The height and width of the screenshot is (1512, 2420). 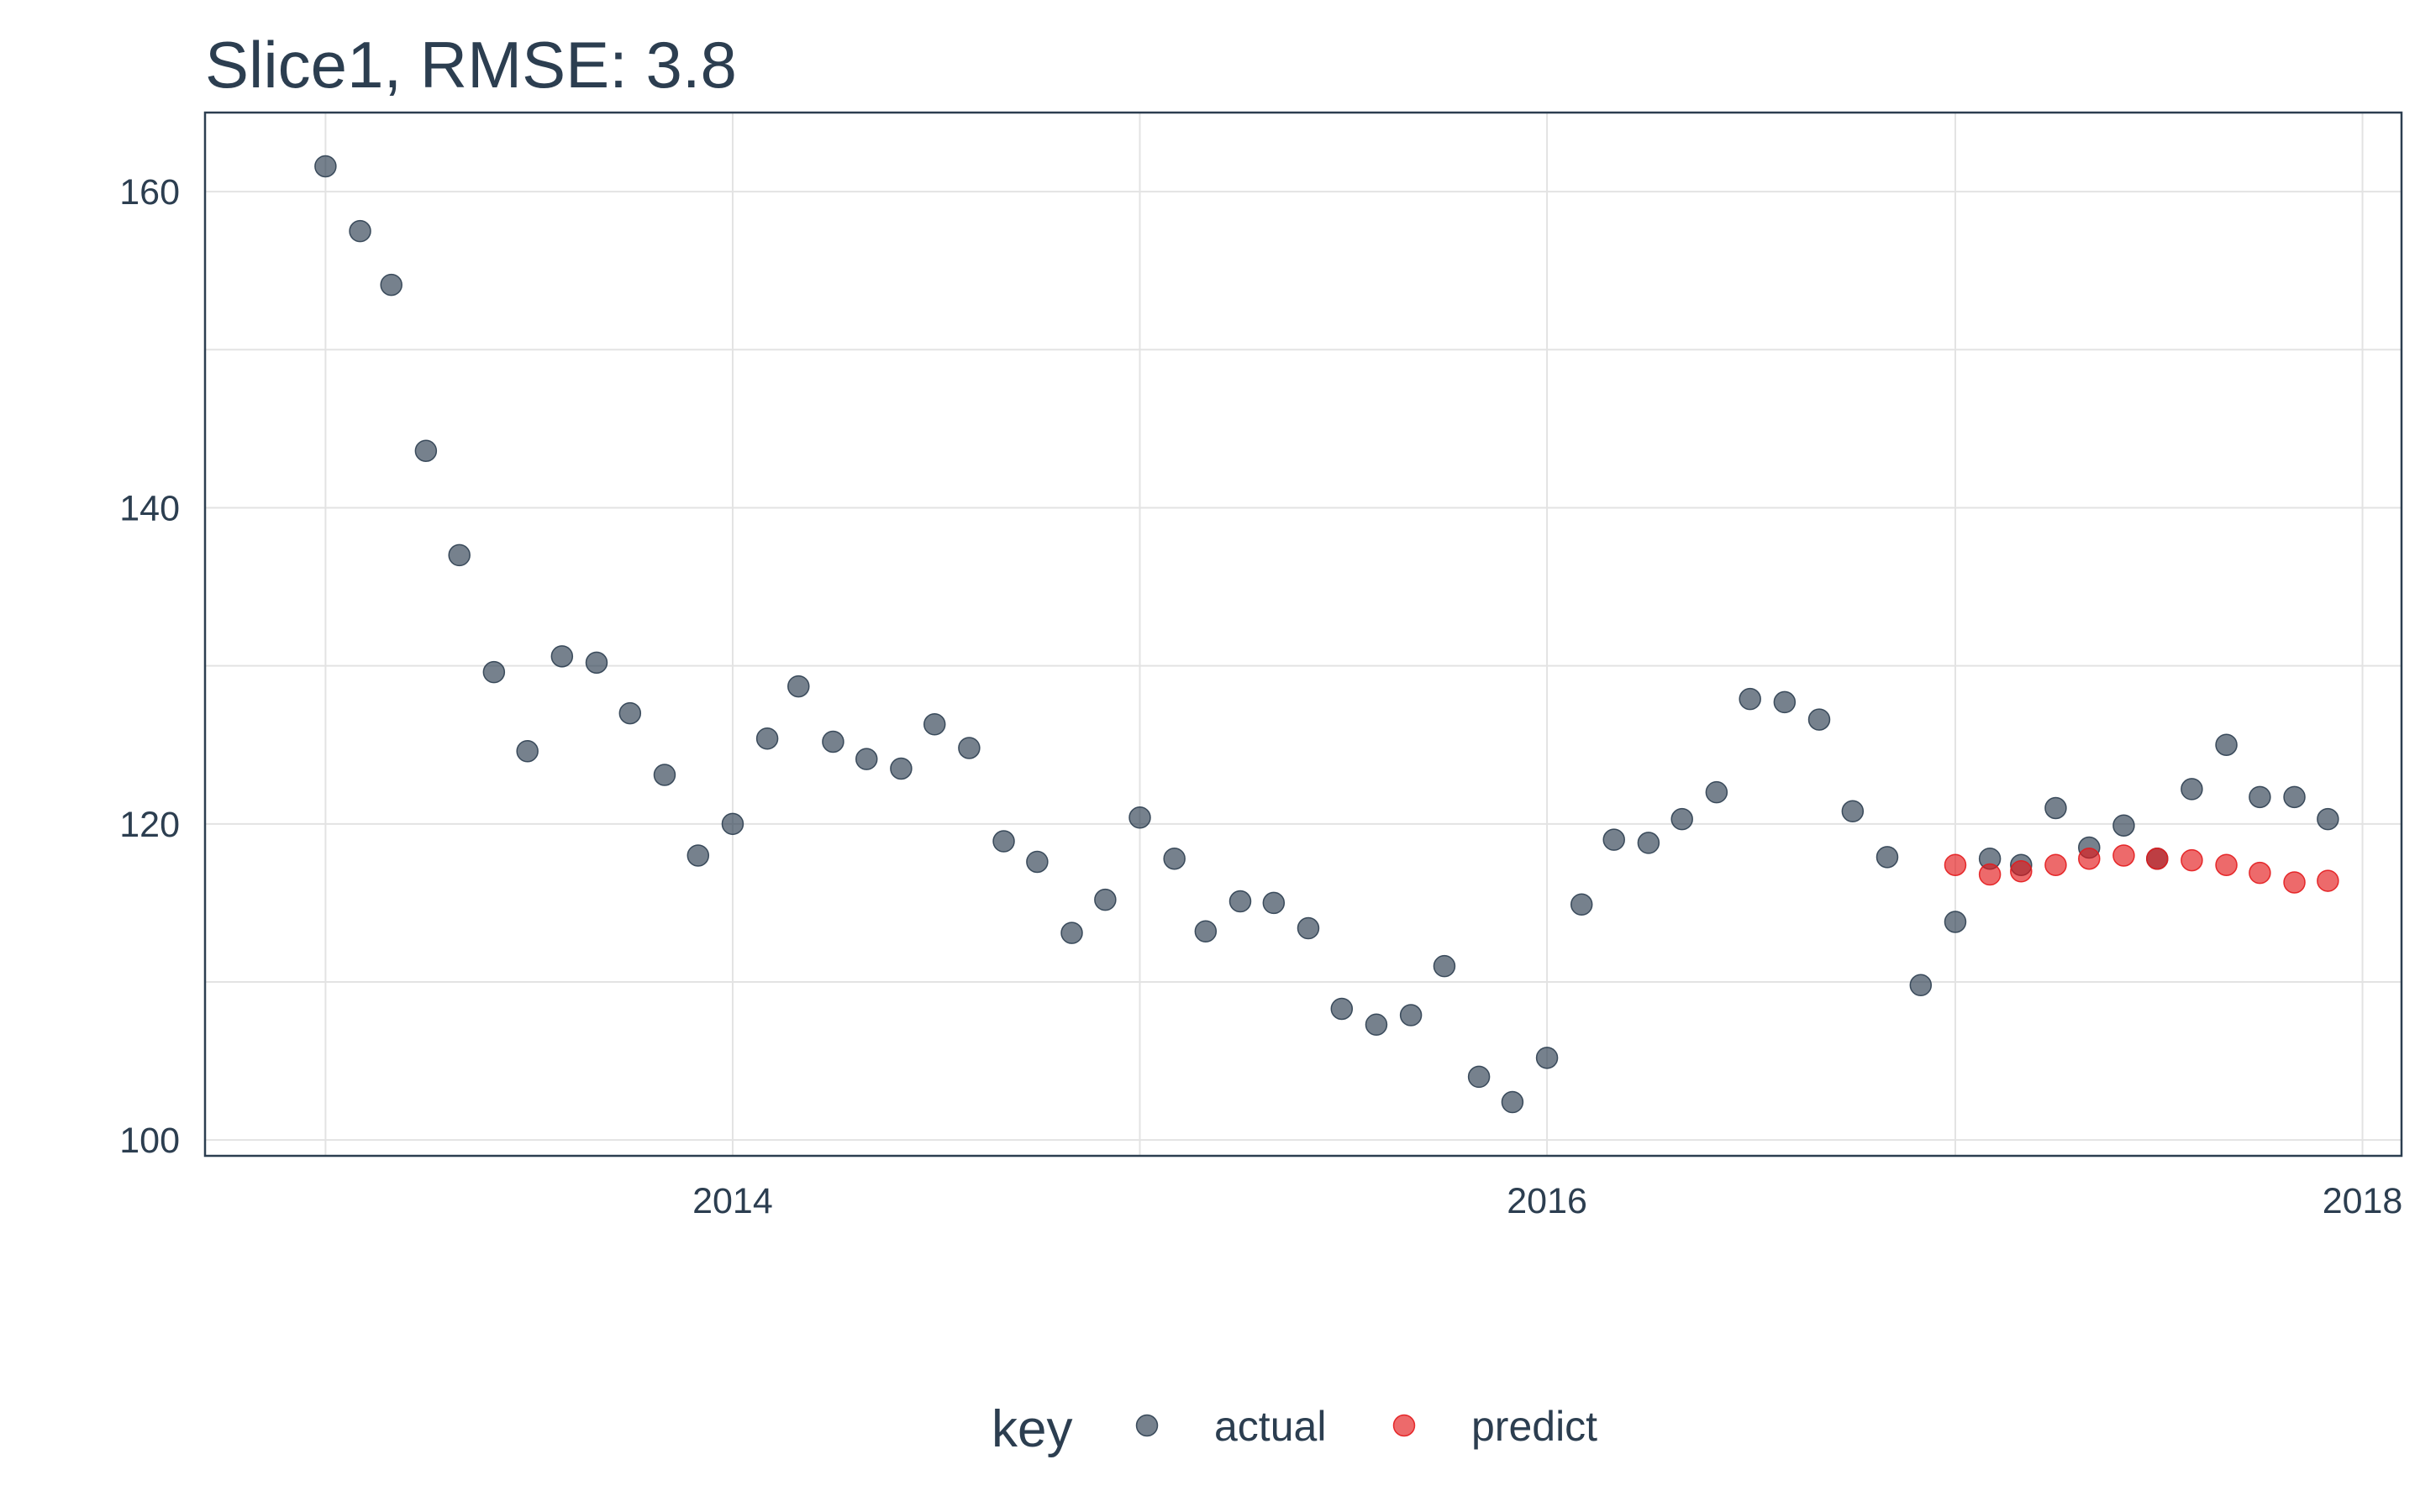 What do you see at coordinates (149, 192) in the screenshot?
I see `y-tick-label: 160` at bounding box center [149, 192].